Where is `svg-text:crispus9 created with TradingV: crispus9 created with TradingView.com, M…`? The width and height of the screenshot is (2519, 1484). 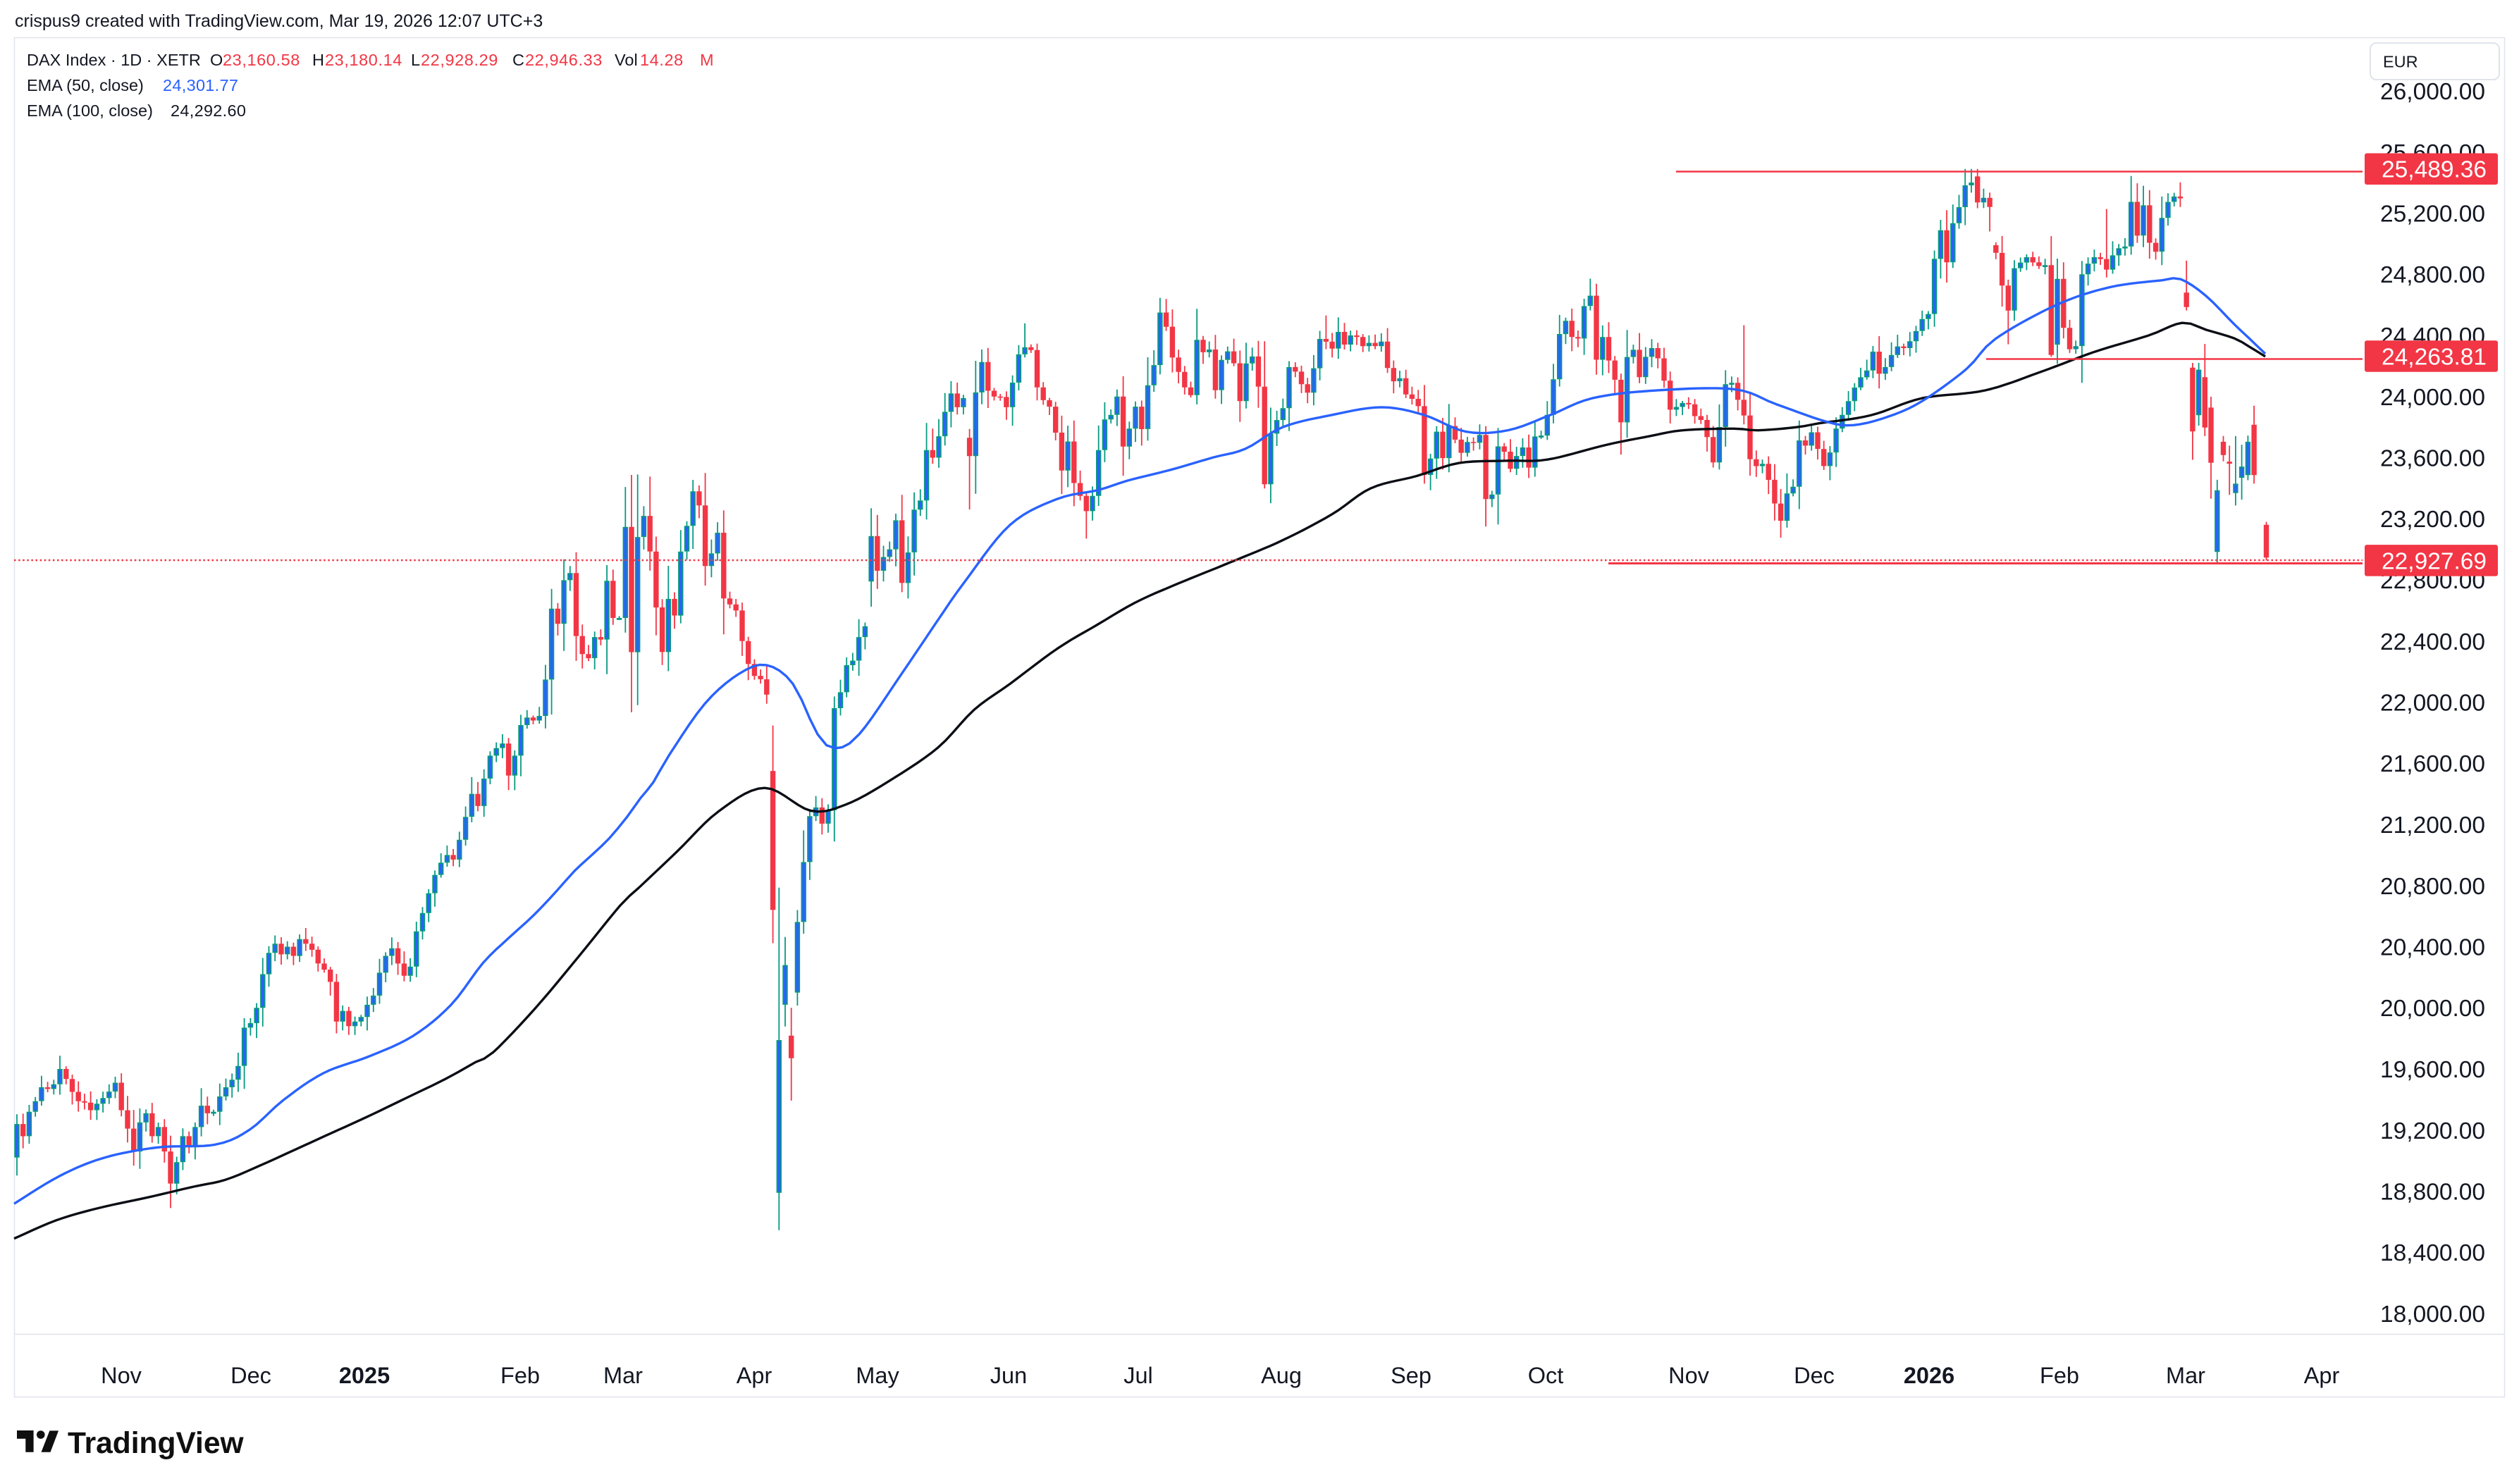 svg-text:crispus9 created with TradingV: crispus9 created with TradingView.com, M… is located at coordinates (279, 21).